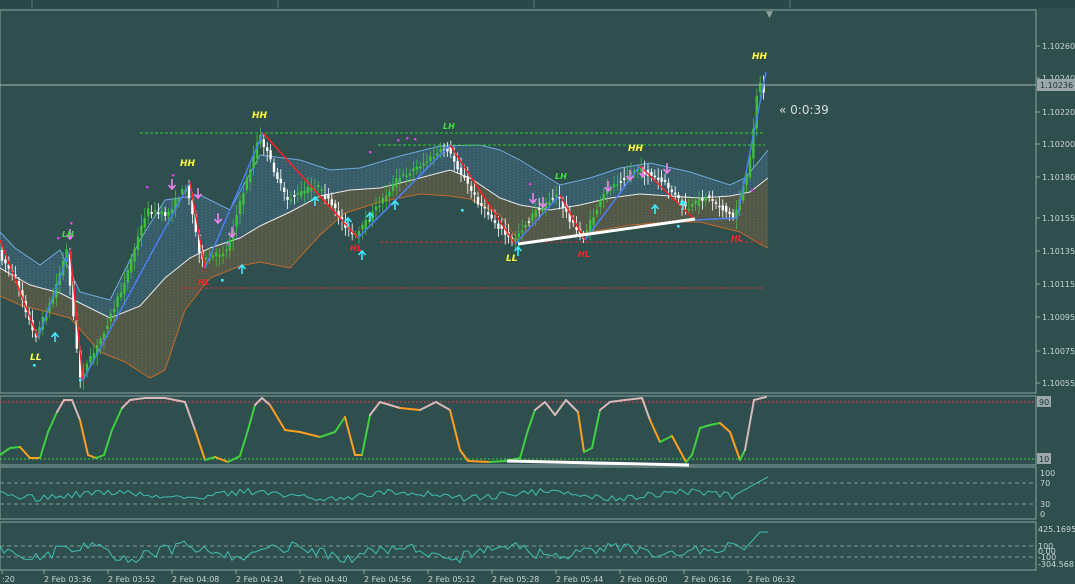  Describe the element at coordinates (1056, 85) in the screenshot. I see `current-price-label: 1.10236` at that location.